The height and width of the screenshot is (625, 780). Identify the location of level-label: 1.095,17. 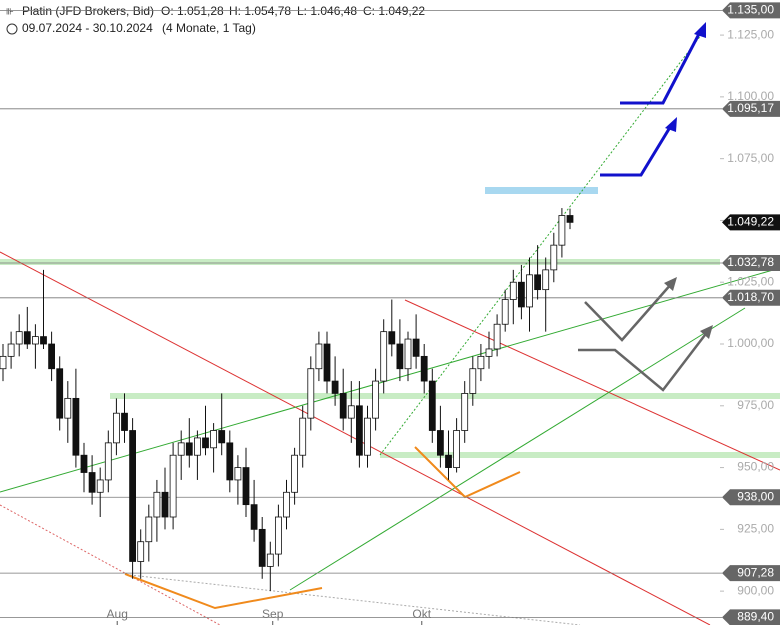
(750, 108).